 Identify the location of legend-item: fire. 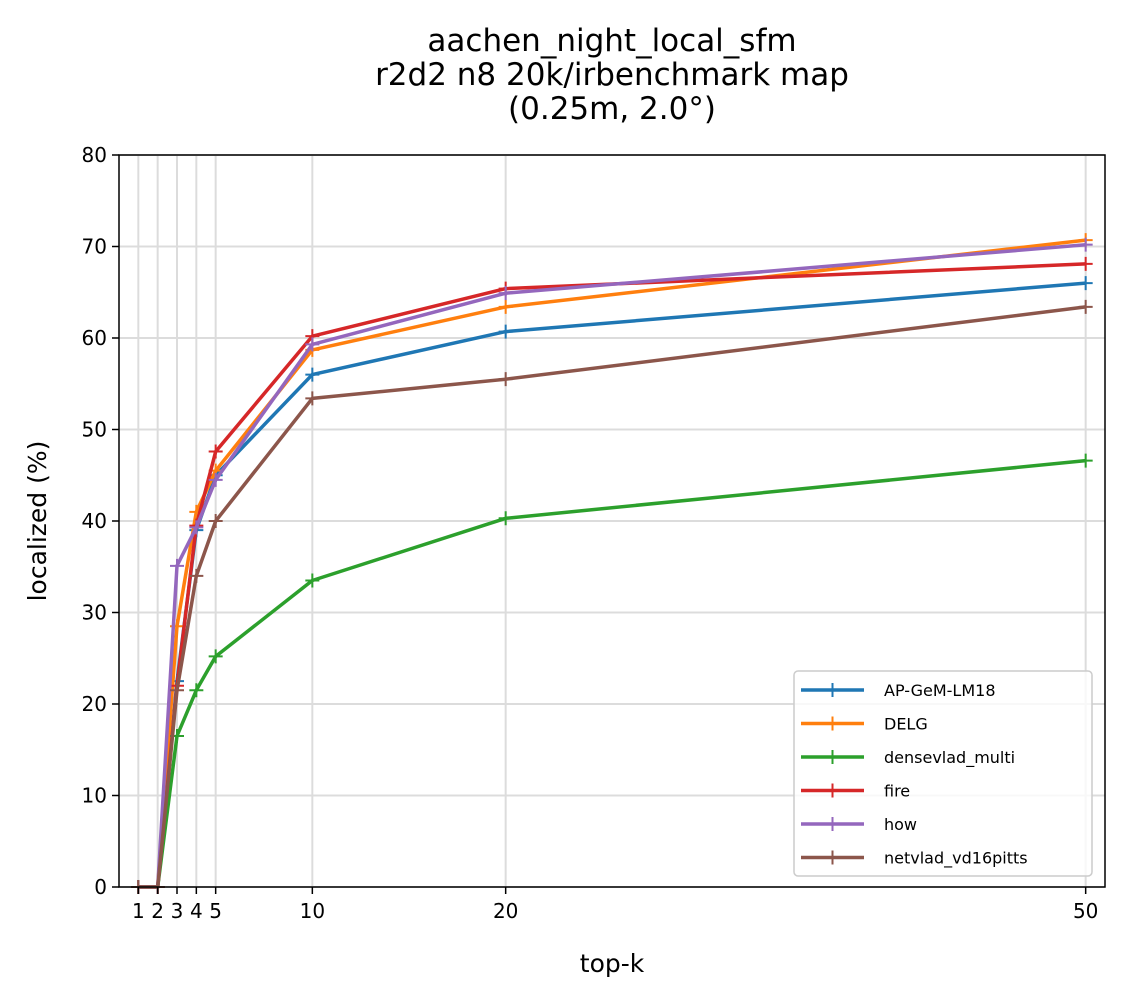
(855, 791).